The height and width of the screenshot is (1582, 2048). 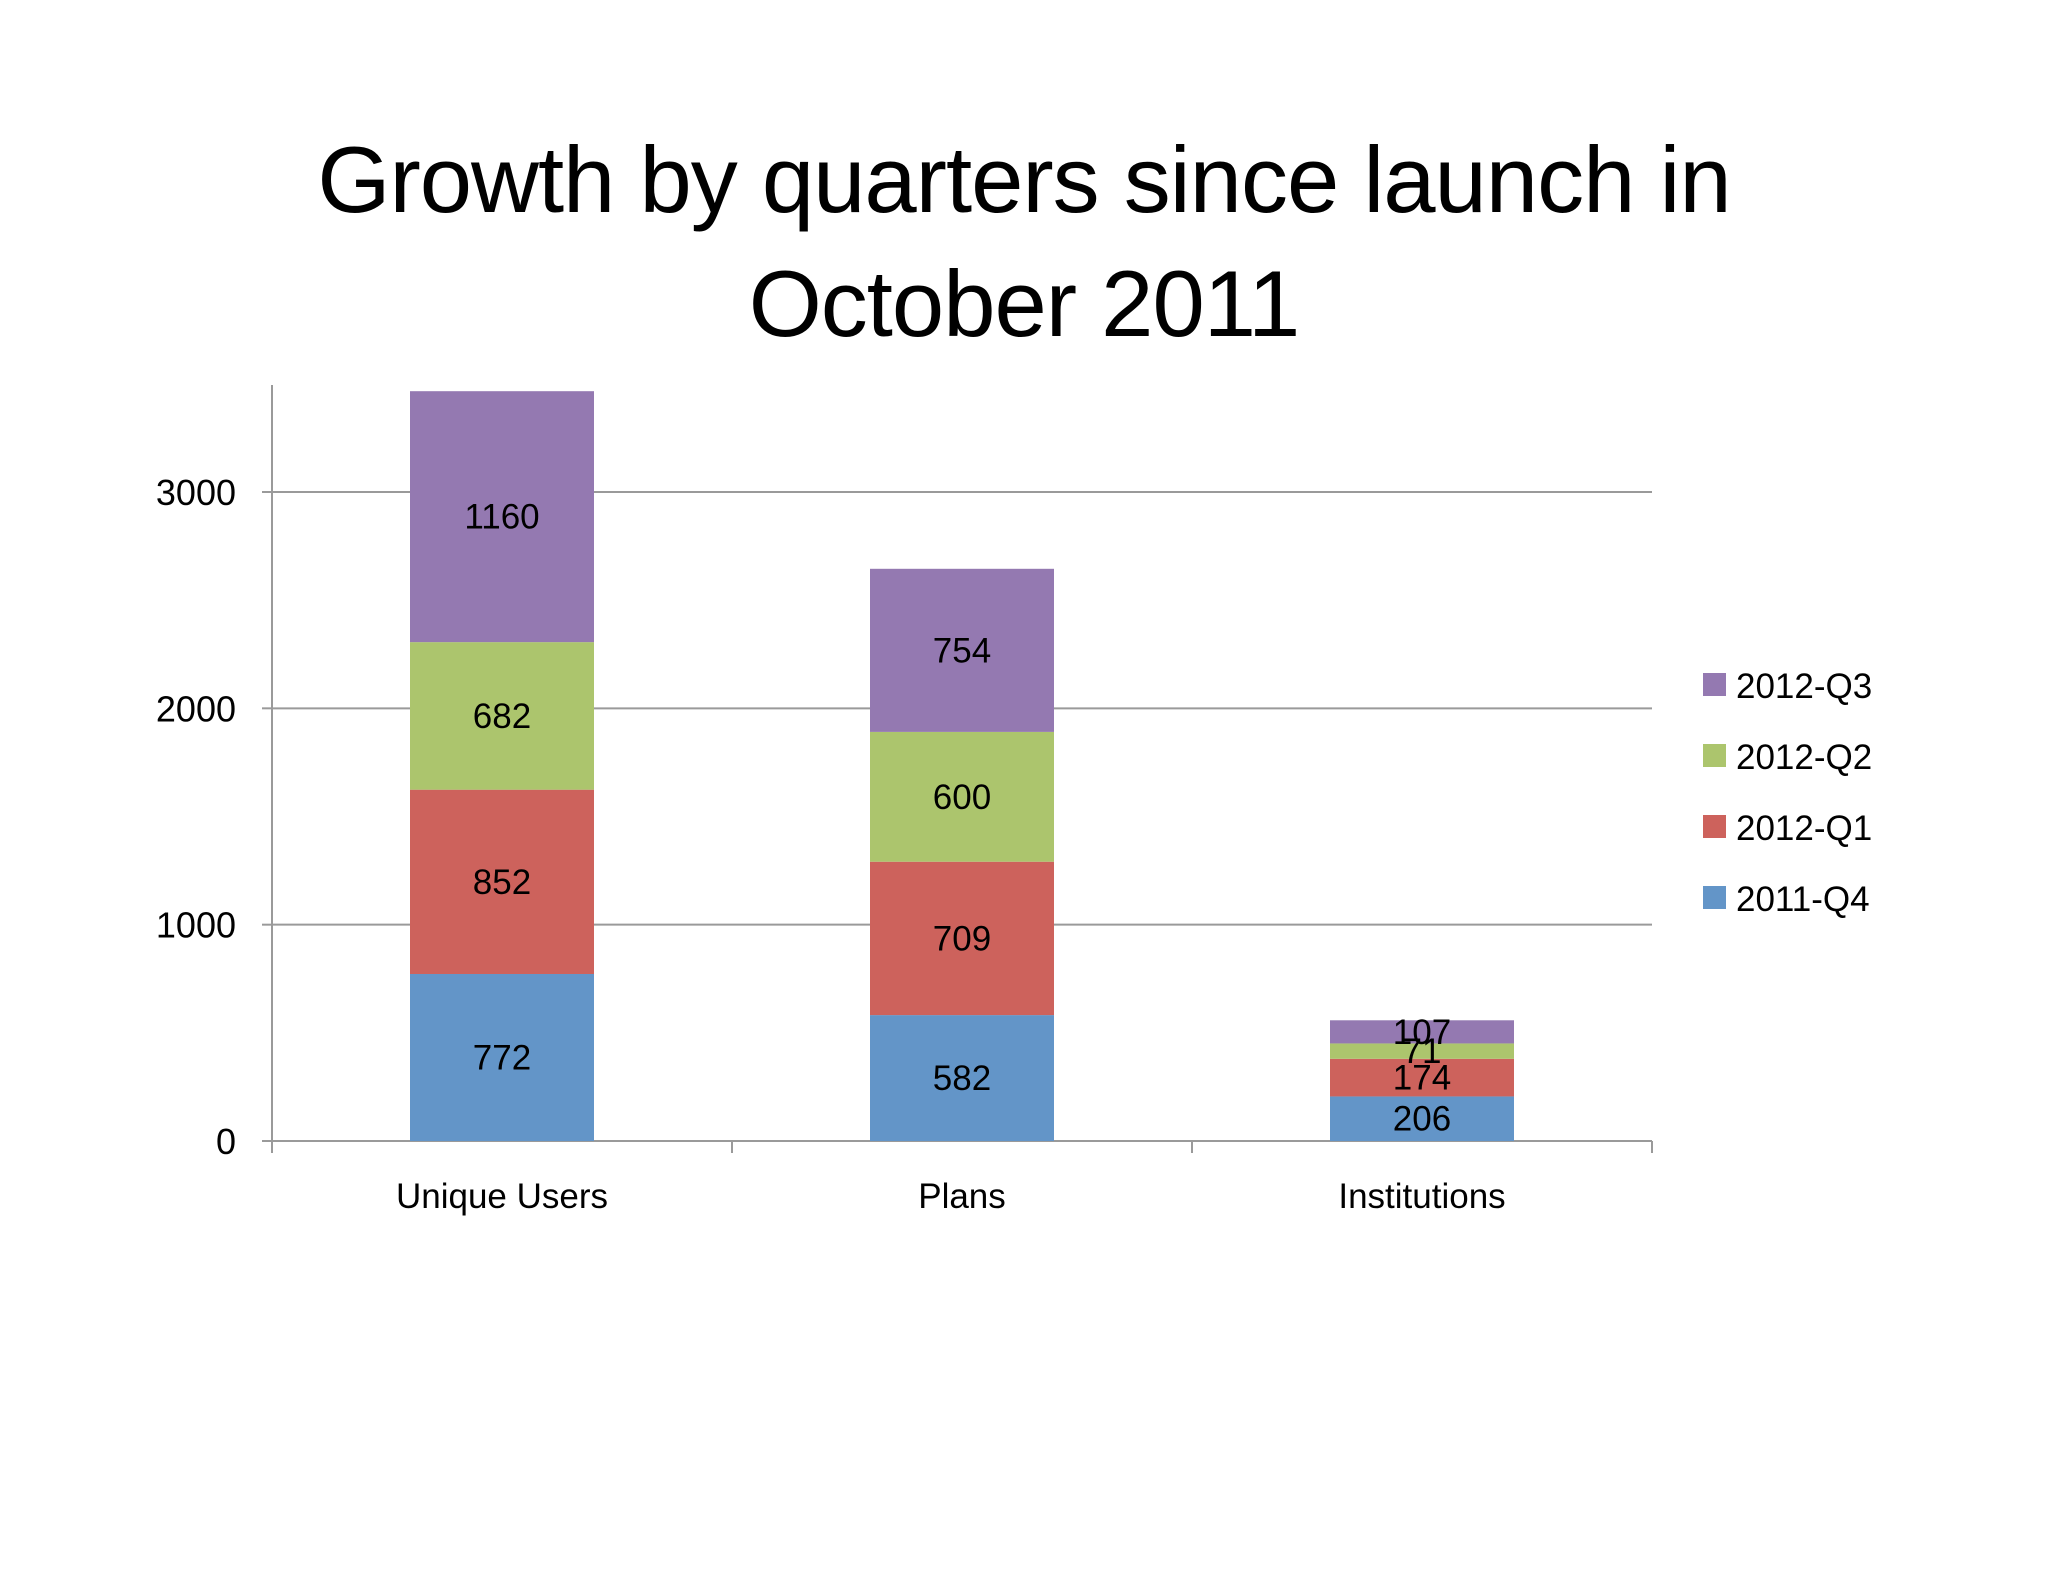 What do you see at coordinates (196, 492) in the screenshot?
I see `y-tick-label: 3000` at bounding box center [196, 492].